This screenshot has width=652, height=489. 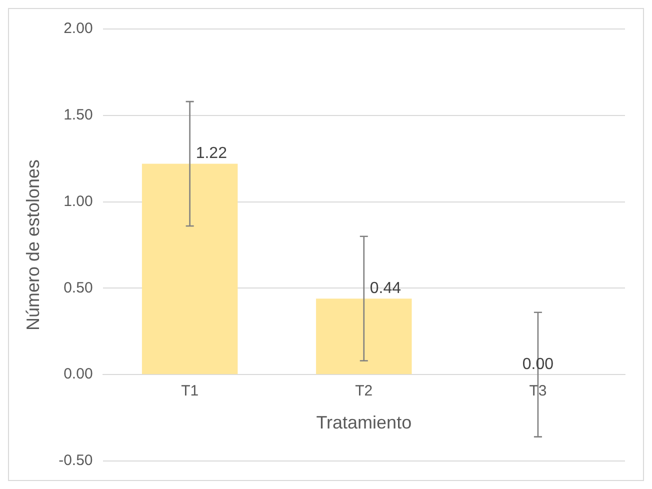 What do you see at coordinates (364, 391) in the screenshot?
I see `x-tick-label: T2` at bounding box center [364, 391].